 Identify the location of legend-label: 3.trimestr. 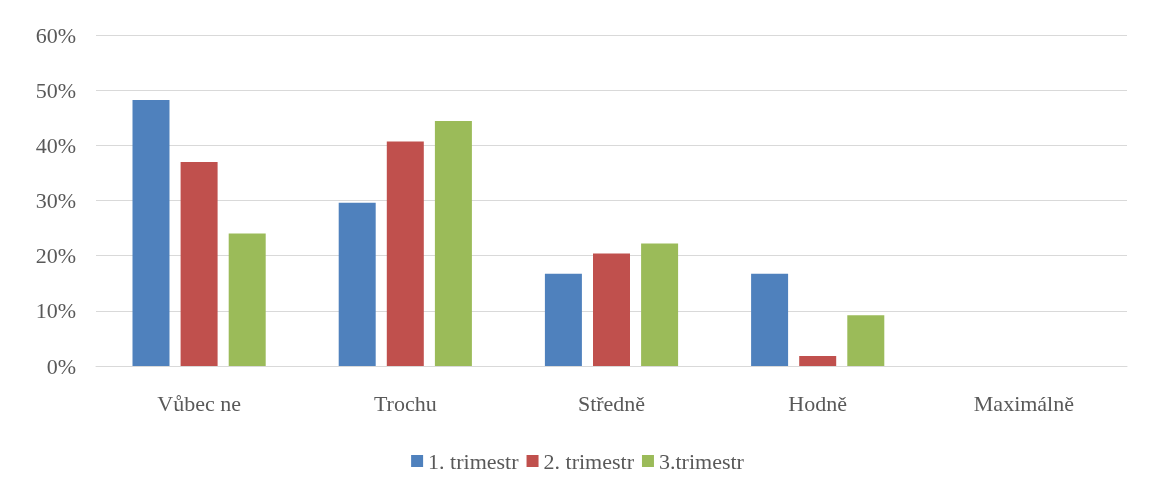
(701, 461).